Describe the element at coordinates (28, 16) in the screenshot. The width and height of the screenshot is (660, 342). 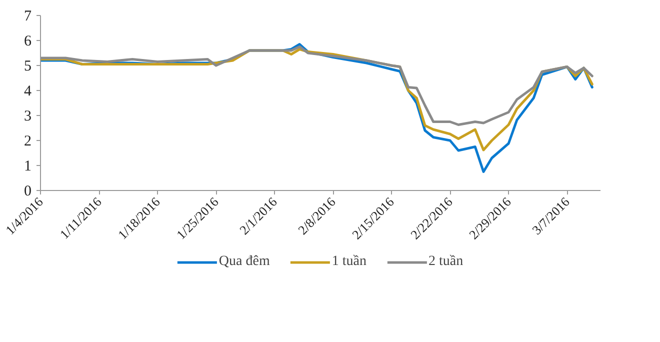
I see `y-tick-label: 7` at that location.